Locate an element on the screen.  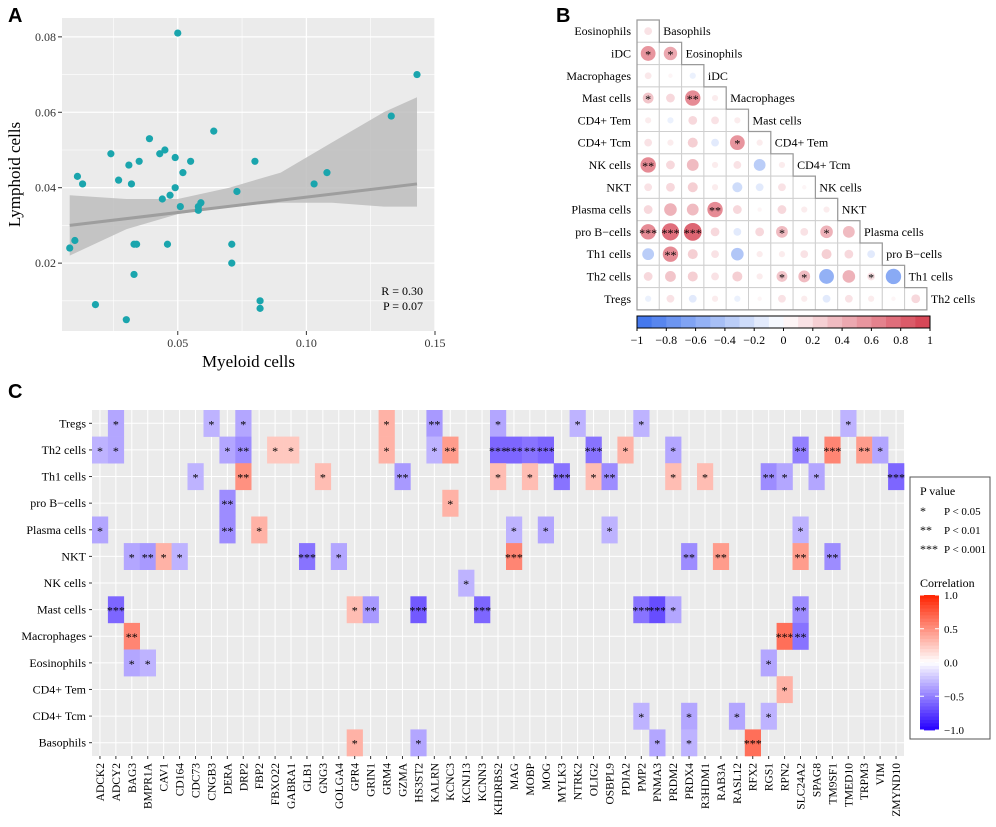
heatmap-row-label: CD4+ Tem is located at coordinates (60, 689).